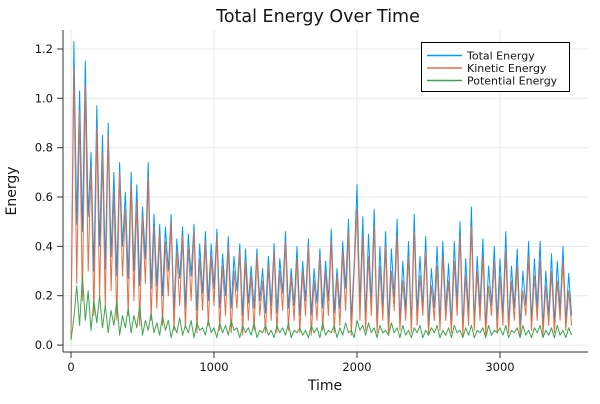  I want to click on x-axis-label: Time, so click(324, 386).